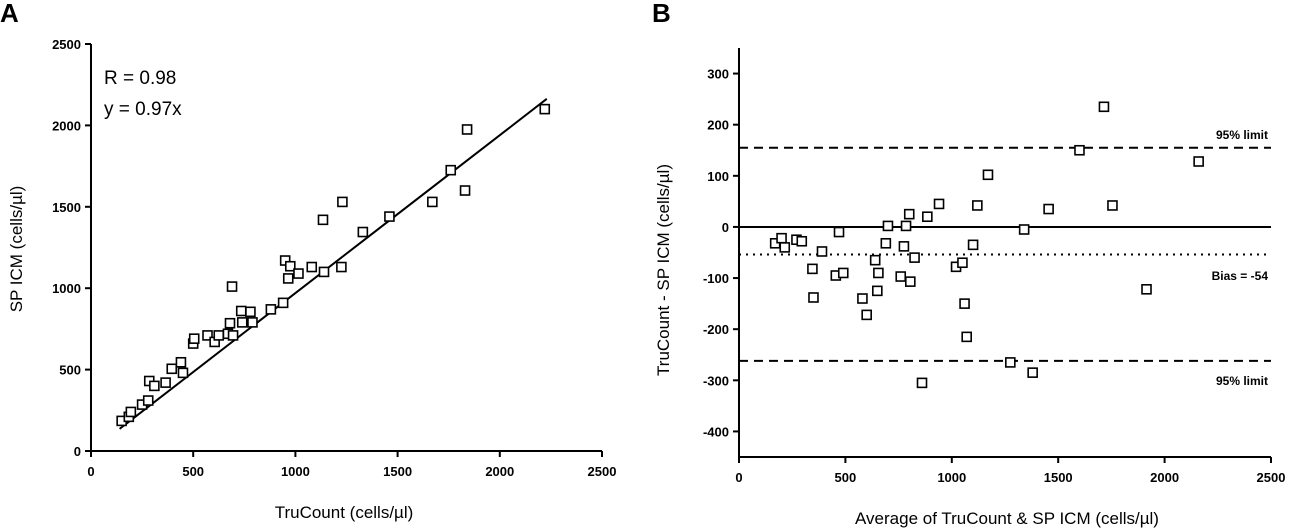  I want to click on panel-a-label: A, so click(9, 14).